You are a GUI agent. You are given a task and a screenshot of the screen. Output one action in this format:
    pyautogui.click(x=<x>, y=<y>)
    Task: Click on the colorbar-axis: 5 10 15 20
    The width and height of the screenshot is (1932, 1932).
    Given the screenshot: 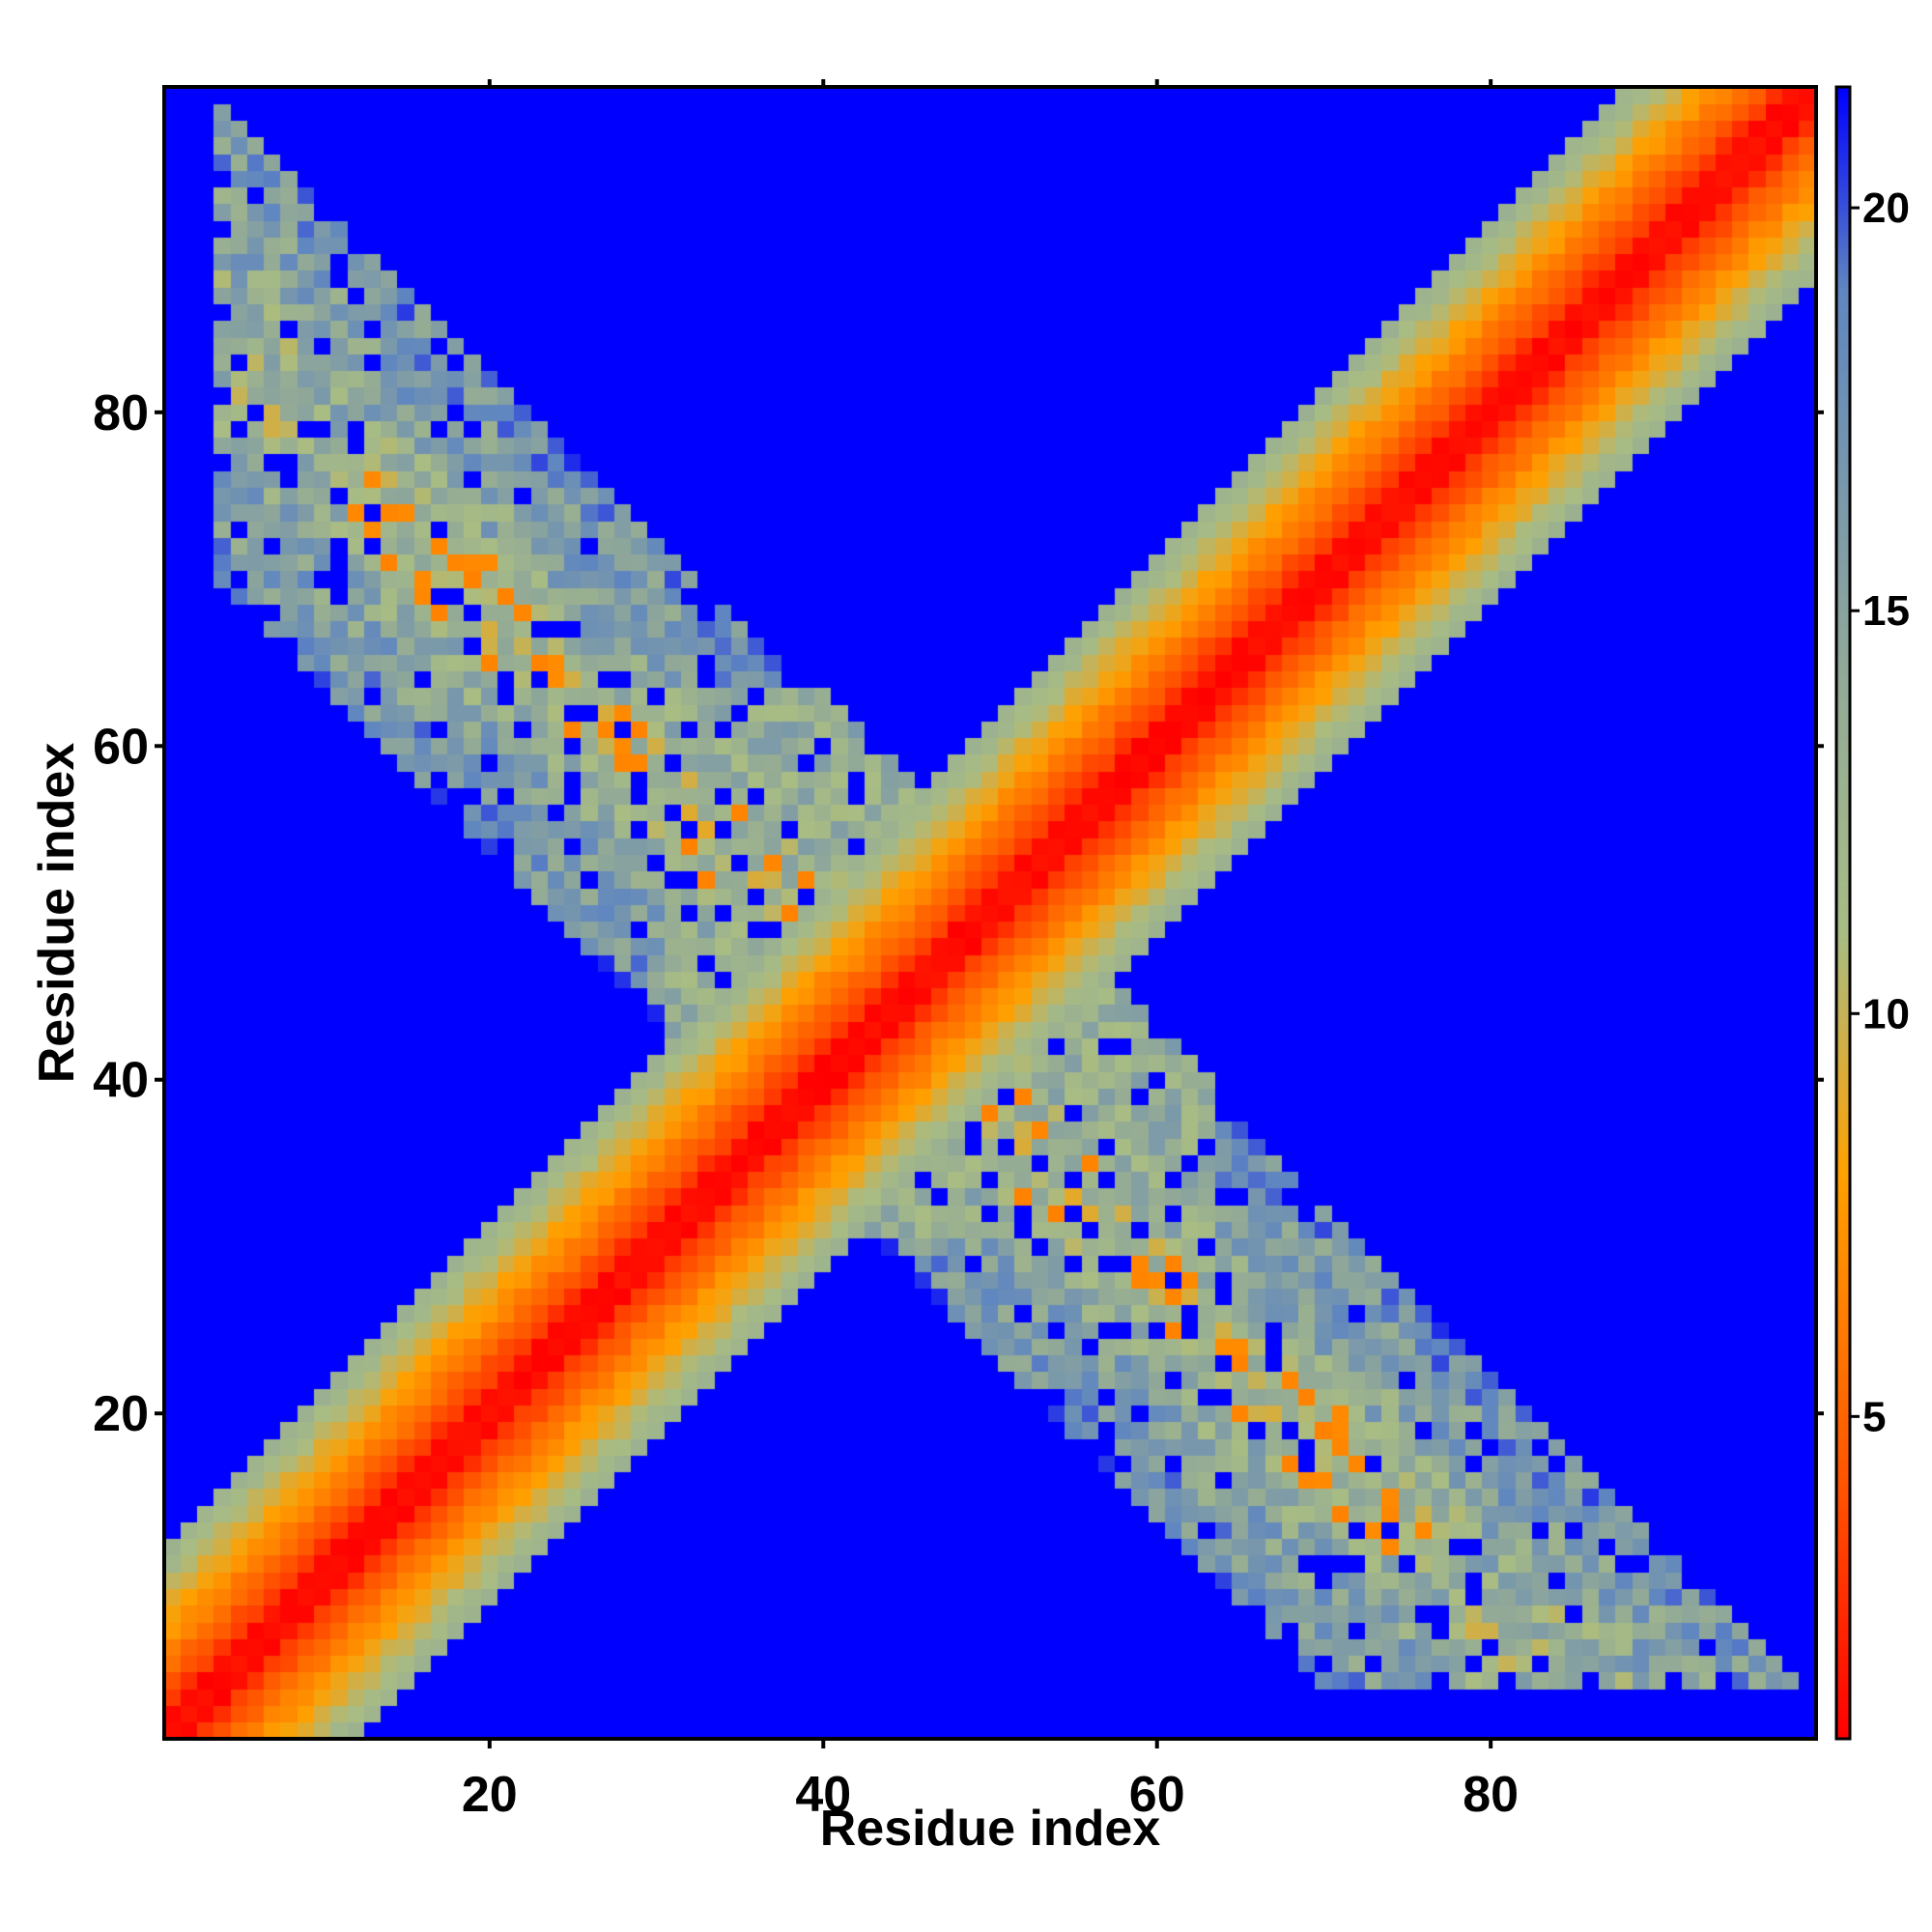 What is the action you would take?
    pyautogui.click(x=1880, y=812)
    